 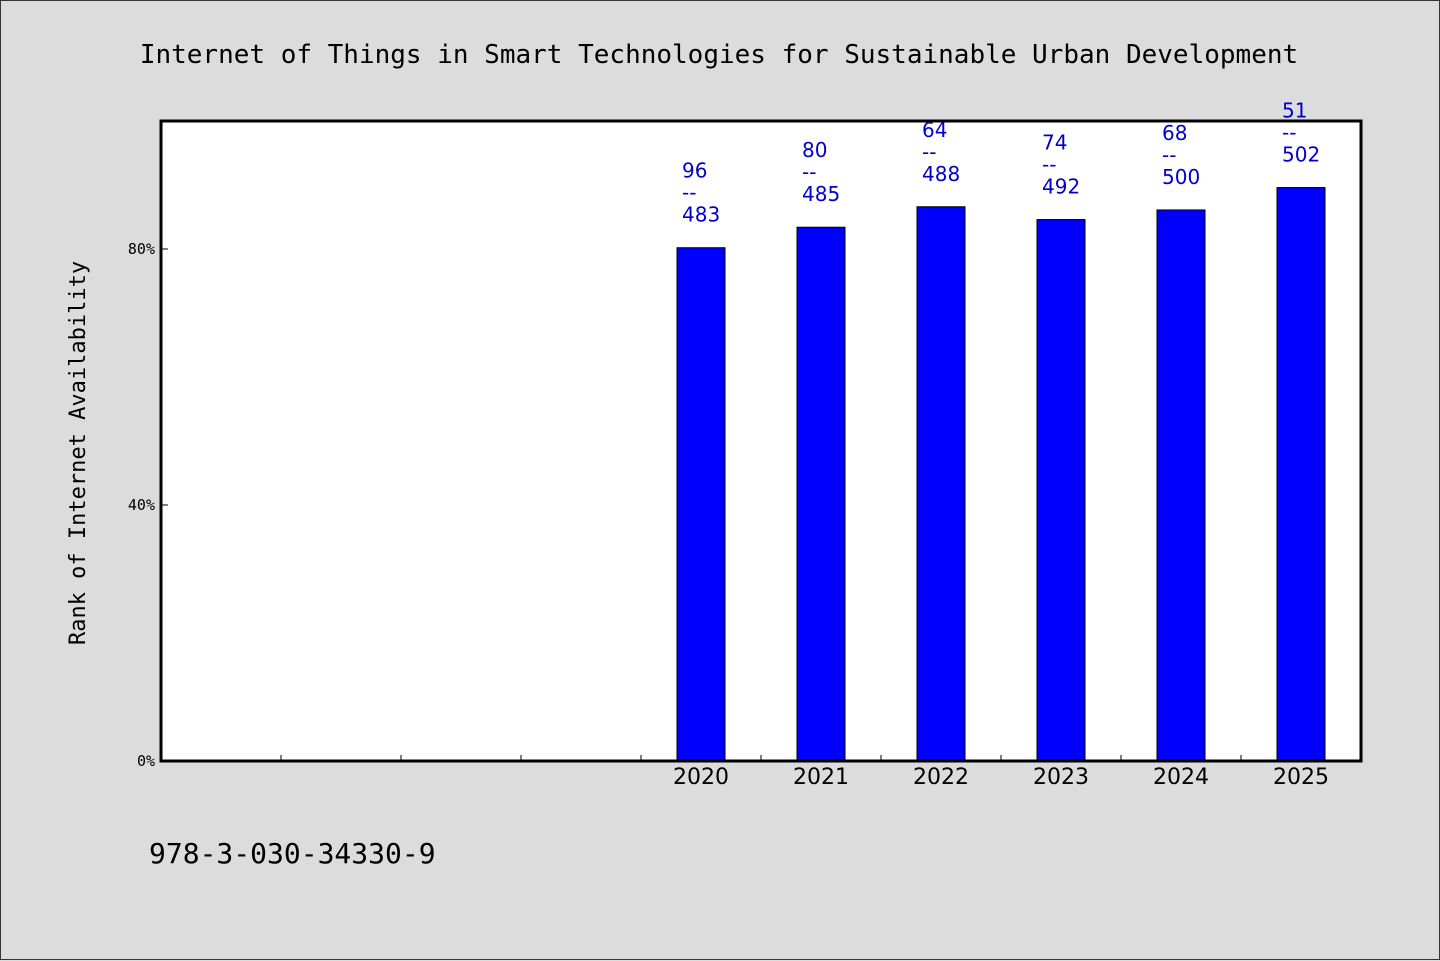 I want to click on y-tick-label-40: 40%, so click(x=141, y=505).